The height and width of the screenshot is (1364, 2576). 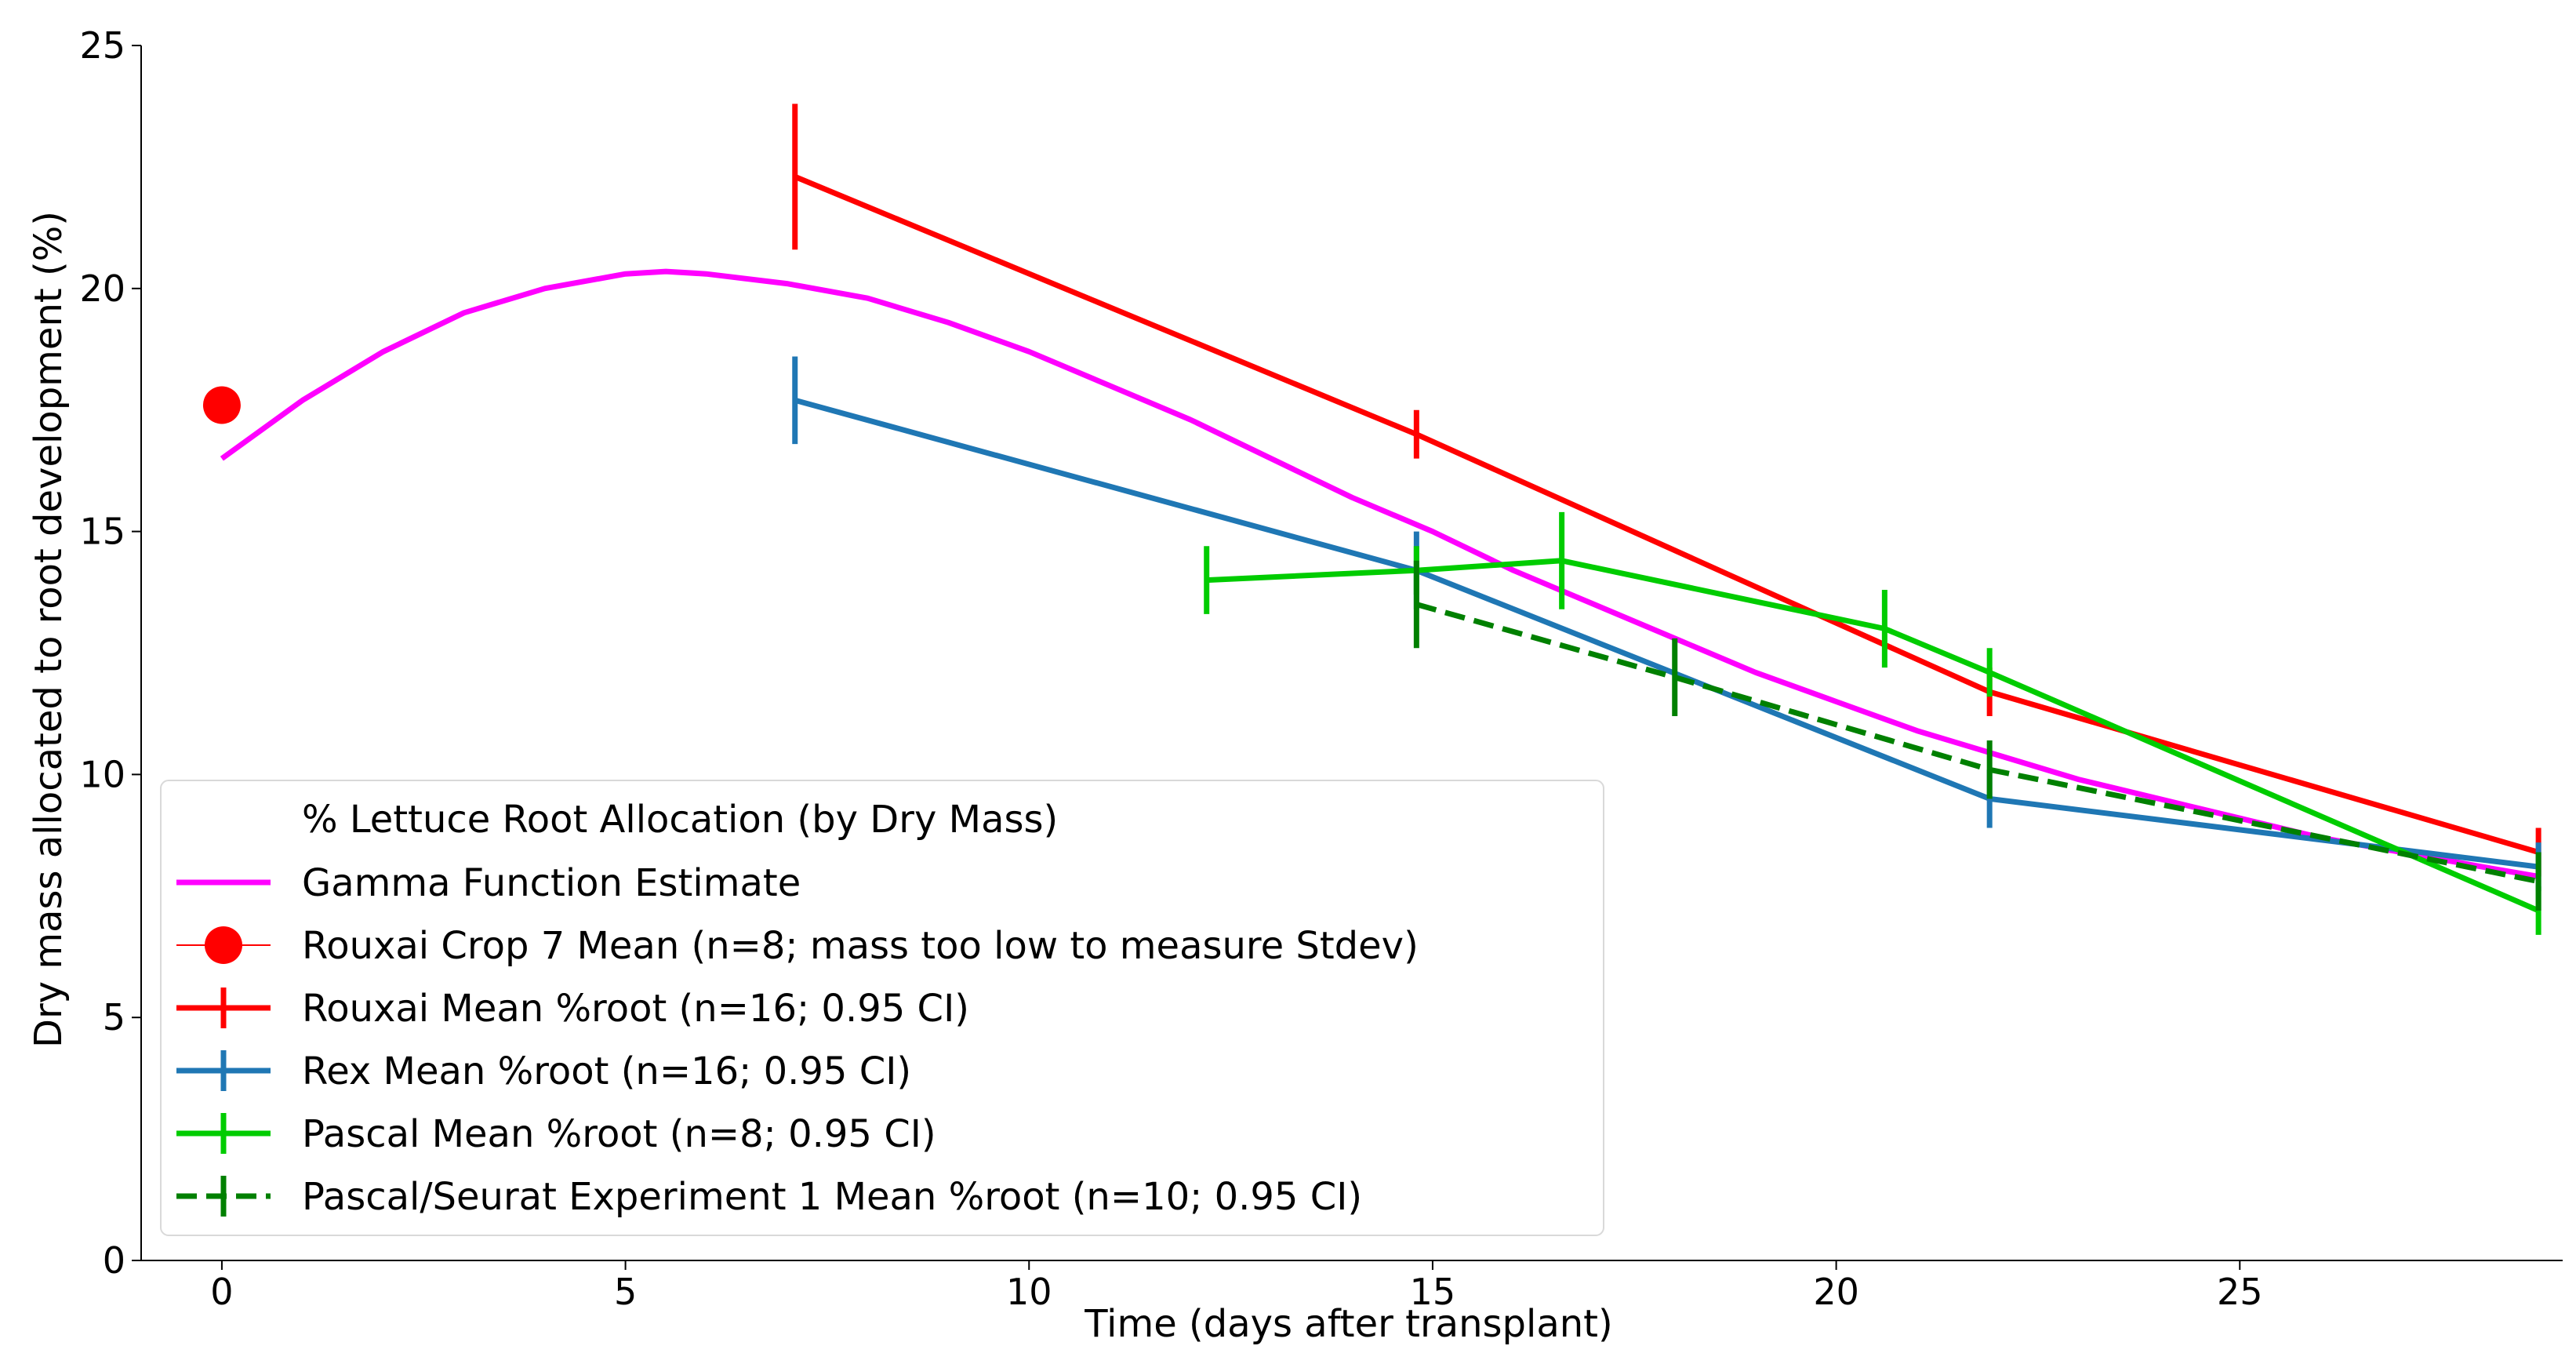 I want to click on legend-entry-0: Gamma Function Estimate, so click(x=488, y=883).